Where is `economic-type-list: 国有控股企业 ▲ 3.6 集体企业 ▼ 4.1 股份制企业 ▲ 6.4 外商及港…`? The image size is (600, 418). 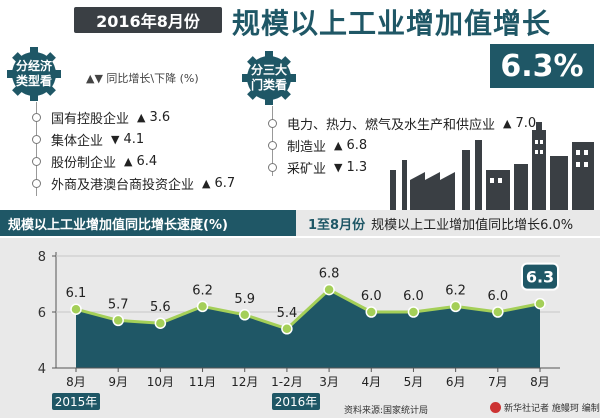 economic-type-list: 国有控股企业 ▲ 3.6 集体企业 ▼ 4.1 股份制企业 ▲ 6.4 外商及港… is located at coordinates (133, 150).